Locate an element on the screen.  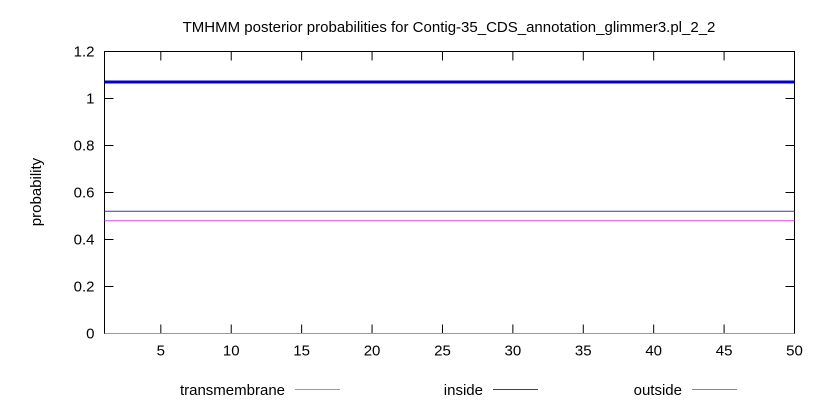
x-tick-label: 25 is located at coordinates (442, 351).